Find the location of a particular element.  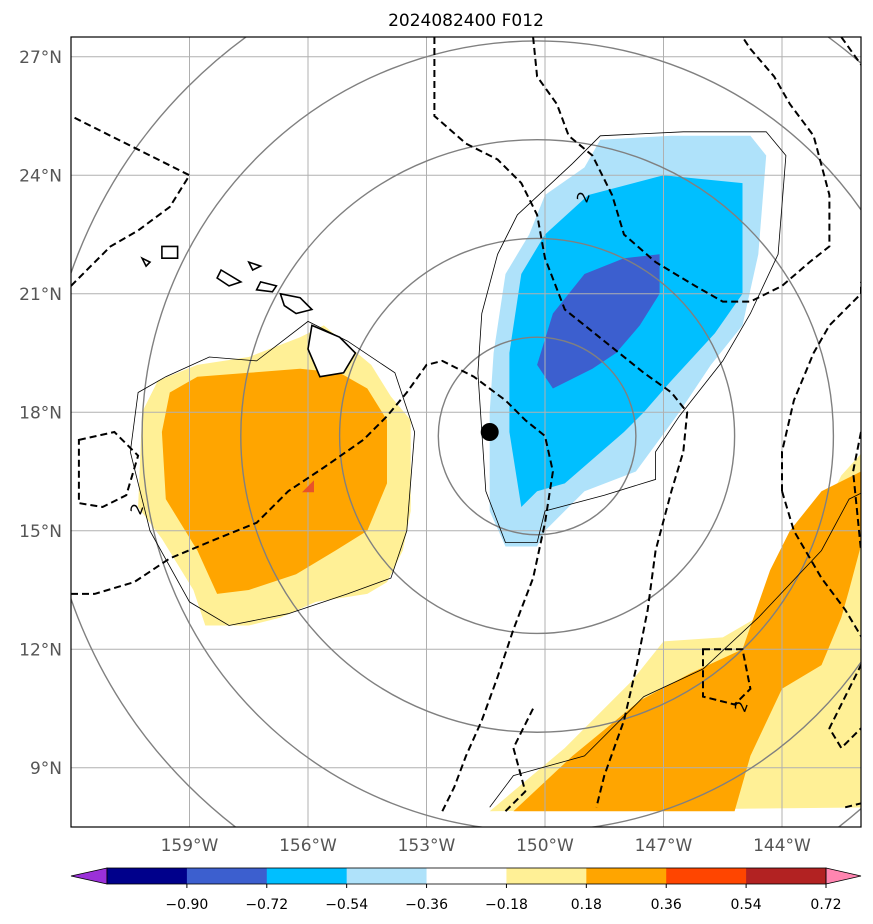

colorbar-tick-label: −0.90 is located at coordinates (186, 905).